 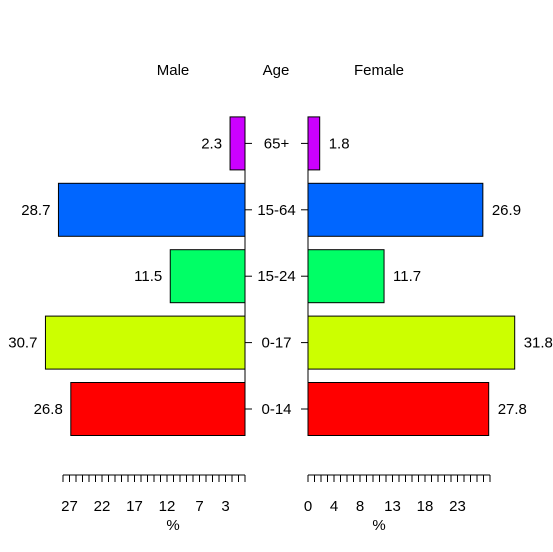 I want to click on male-axis-tick-label: 17, so click(x=134, y=506).